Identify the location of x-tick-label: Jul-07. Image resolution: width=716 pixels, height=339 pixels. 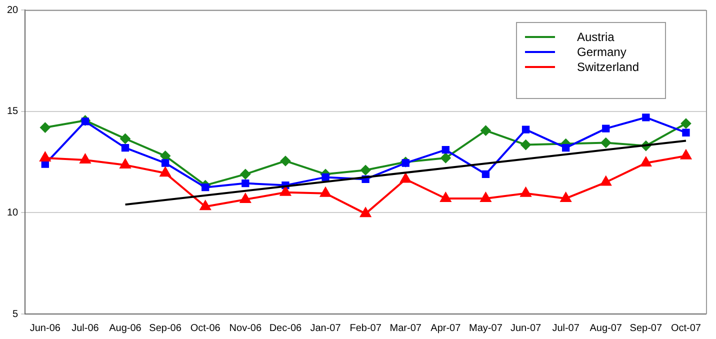
(566, 328).